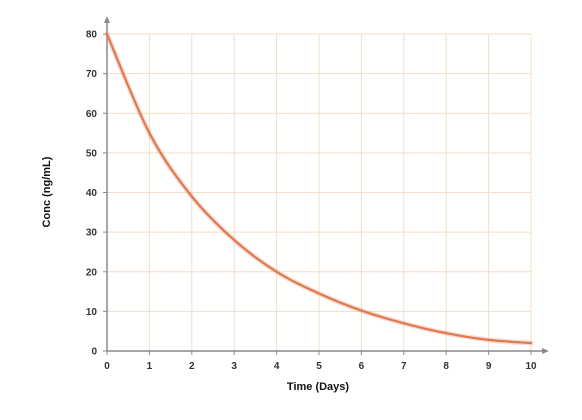 Image resolution: width=582 pixels, height=420 pixels. I want to click on x-axis-label: Time (Days), so click(318, 387).